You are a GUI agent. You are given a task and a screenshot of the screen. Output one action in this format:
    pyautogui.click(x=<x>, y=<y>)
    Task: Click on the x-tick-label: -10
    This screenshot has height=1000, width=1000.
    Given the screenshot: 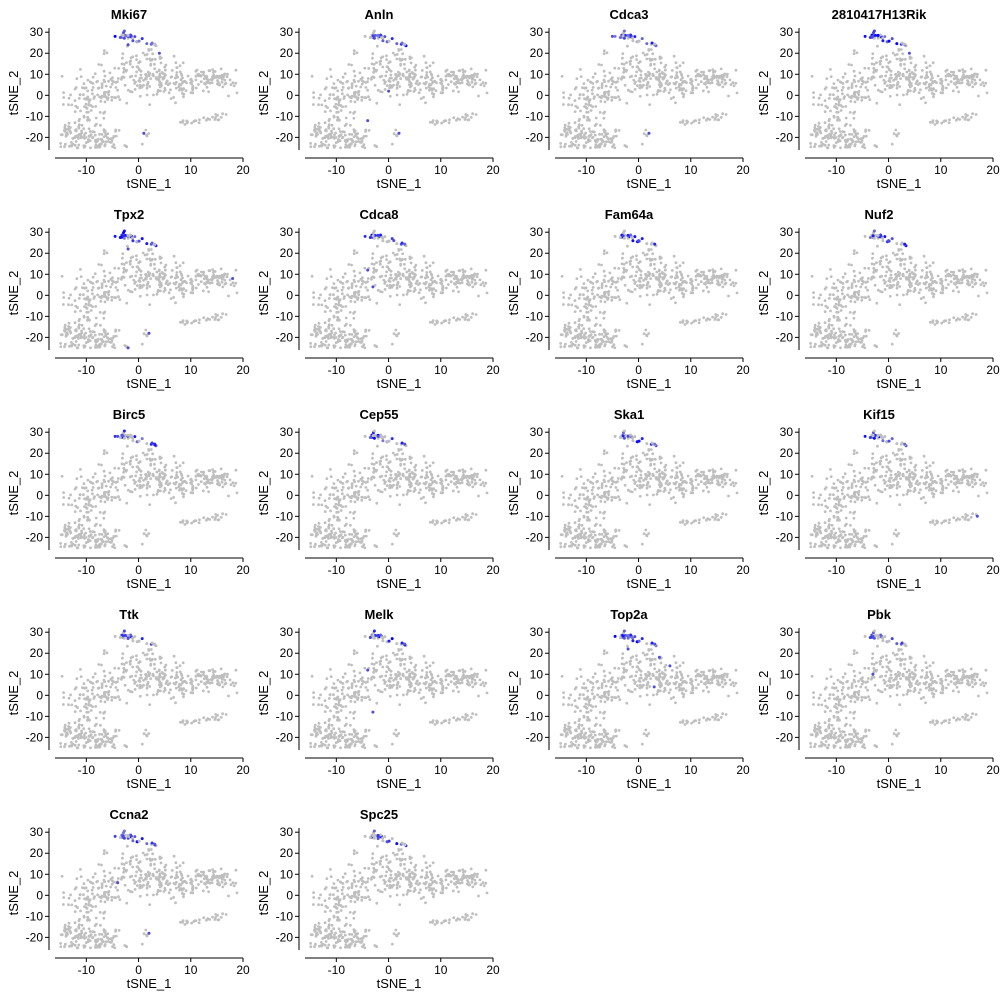 What is the action you would take?
    pyautogui.click(x=587, y=370)
    